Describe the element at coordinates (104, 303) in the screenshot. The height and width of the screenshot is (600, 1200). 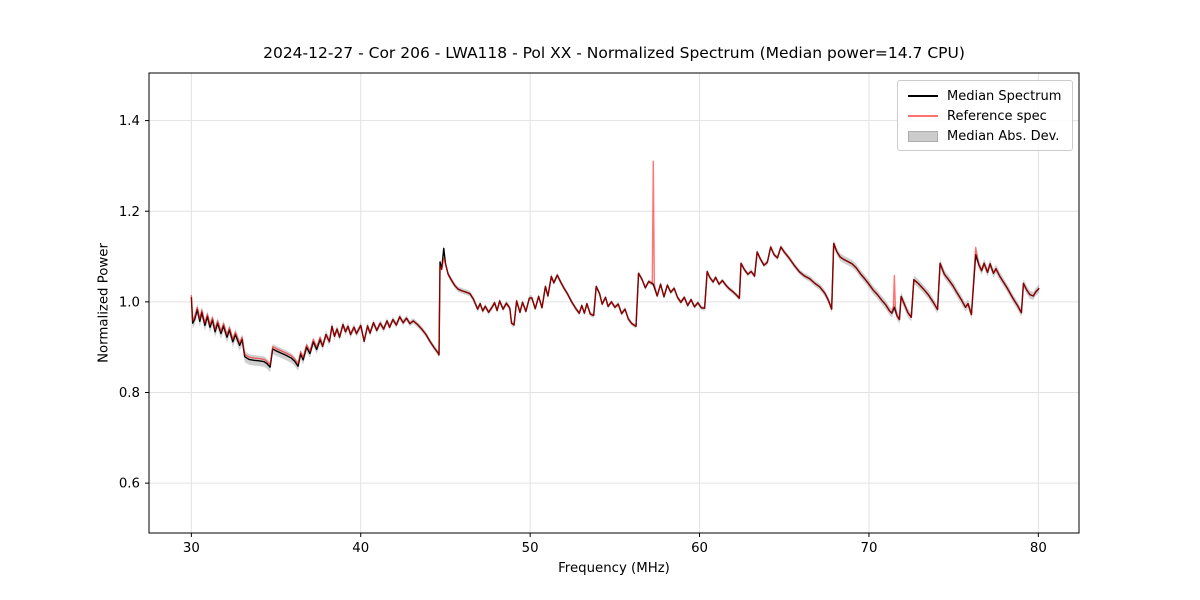
I see `y-axis-label: Normalized Power` at that location.